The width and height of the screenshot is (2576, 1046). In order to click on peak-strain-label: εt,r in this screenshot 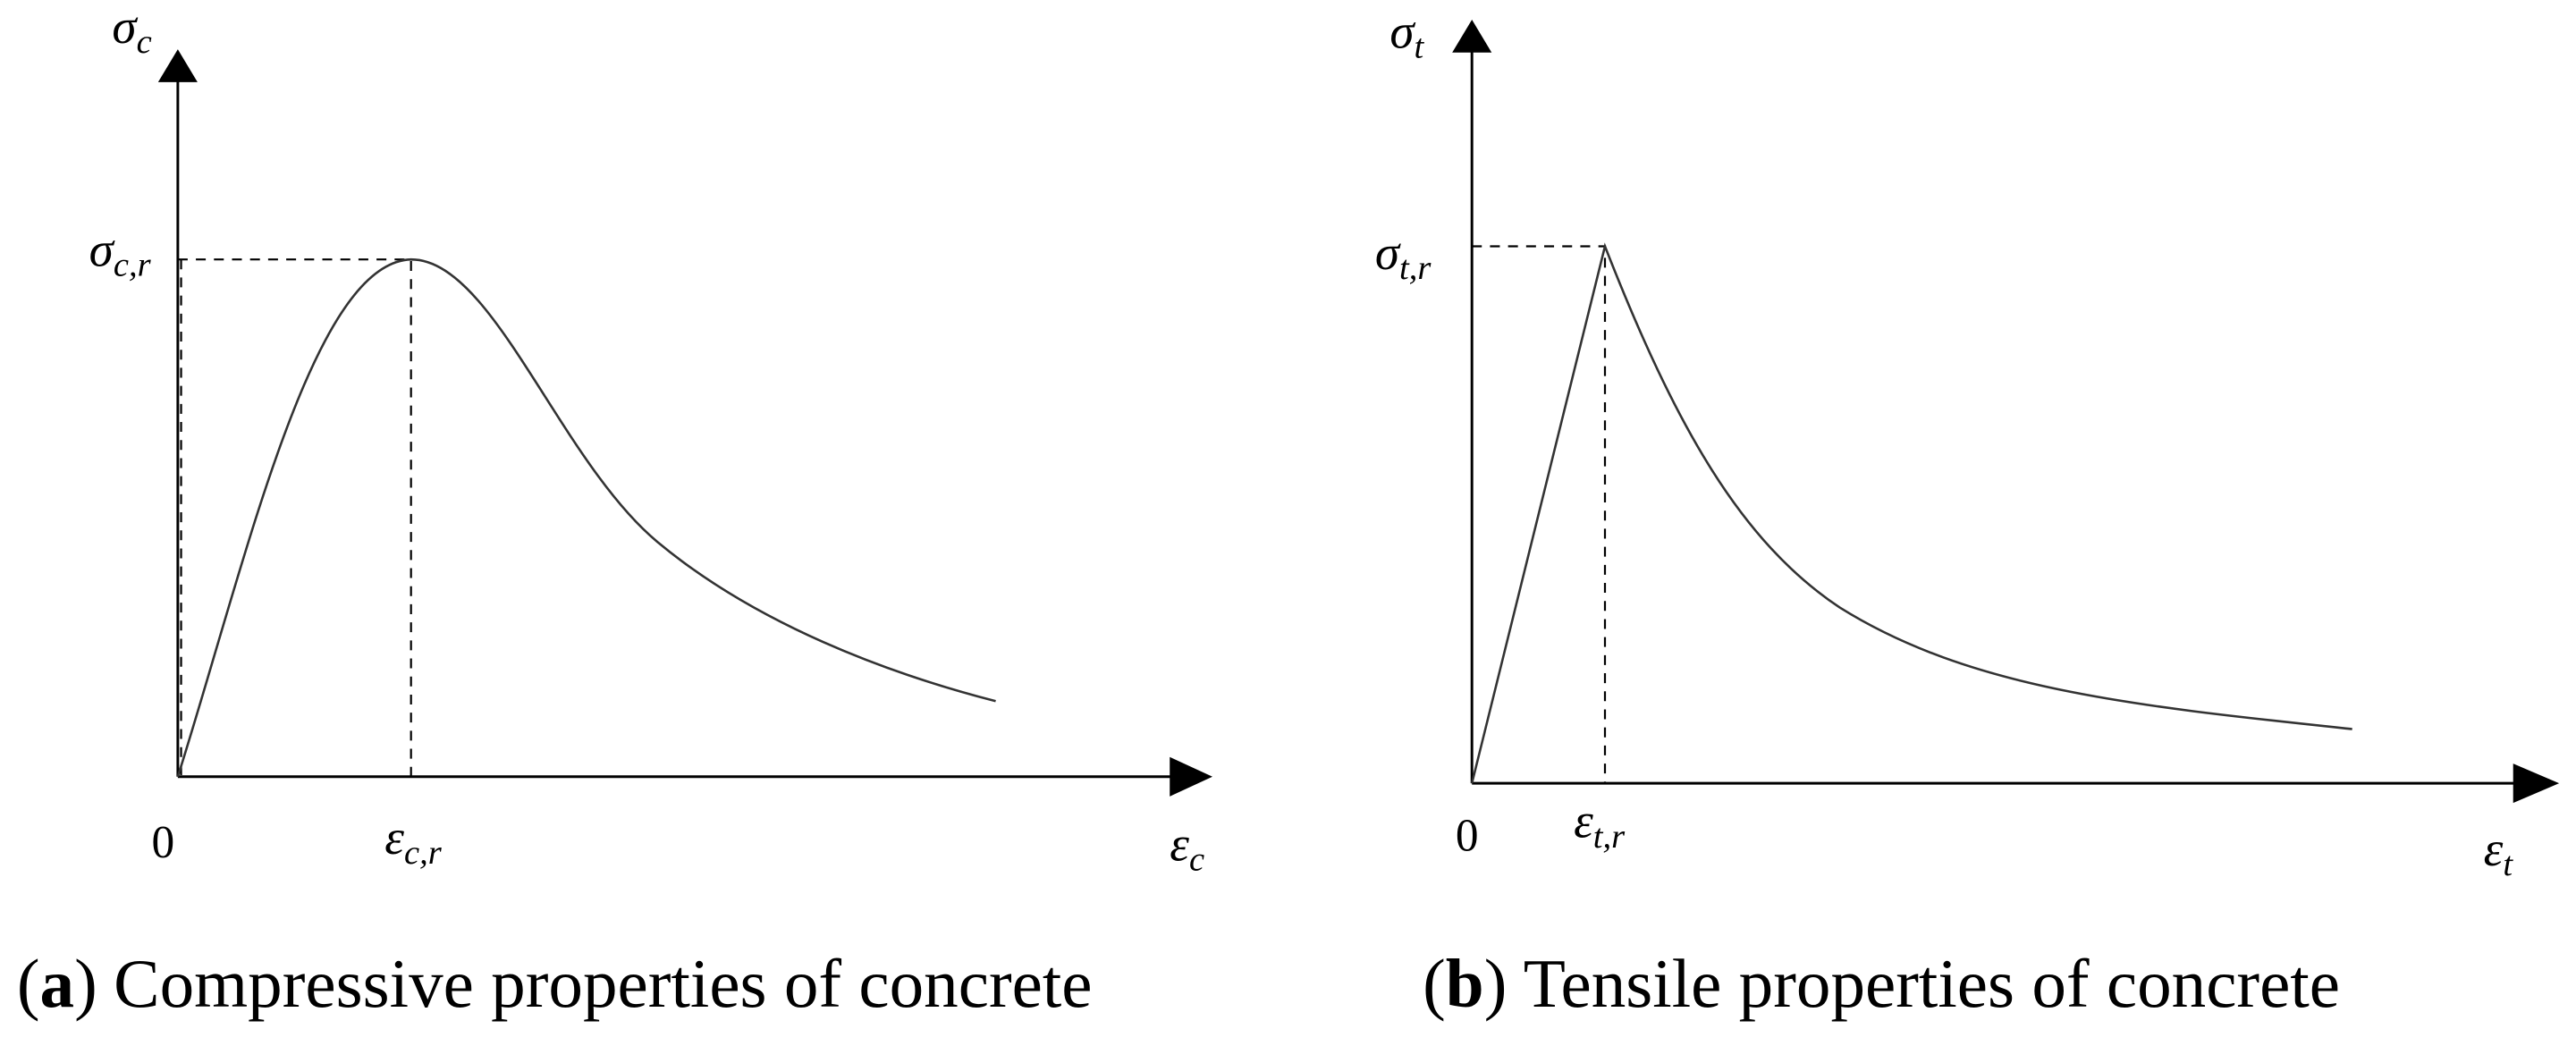, I will do `click(1600, 825)`.